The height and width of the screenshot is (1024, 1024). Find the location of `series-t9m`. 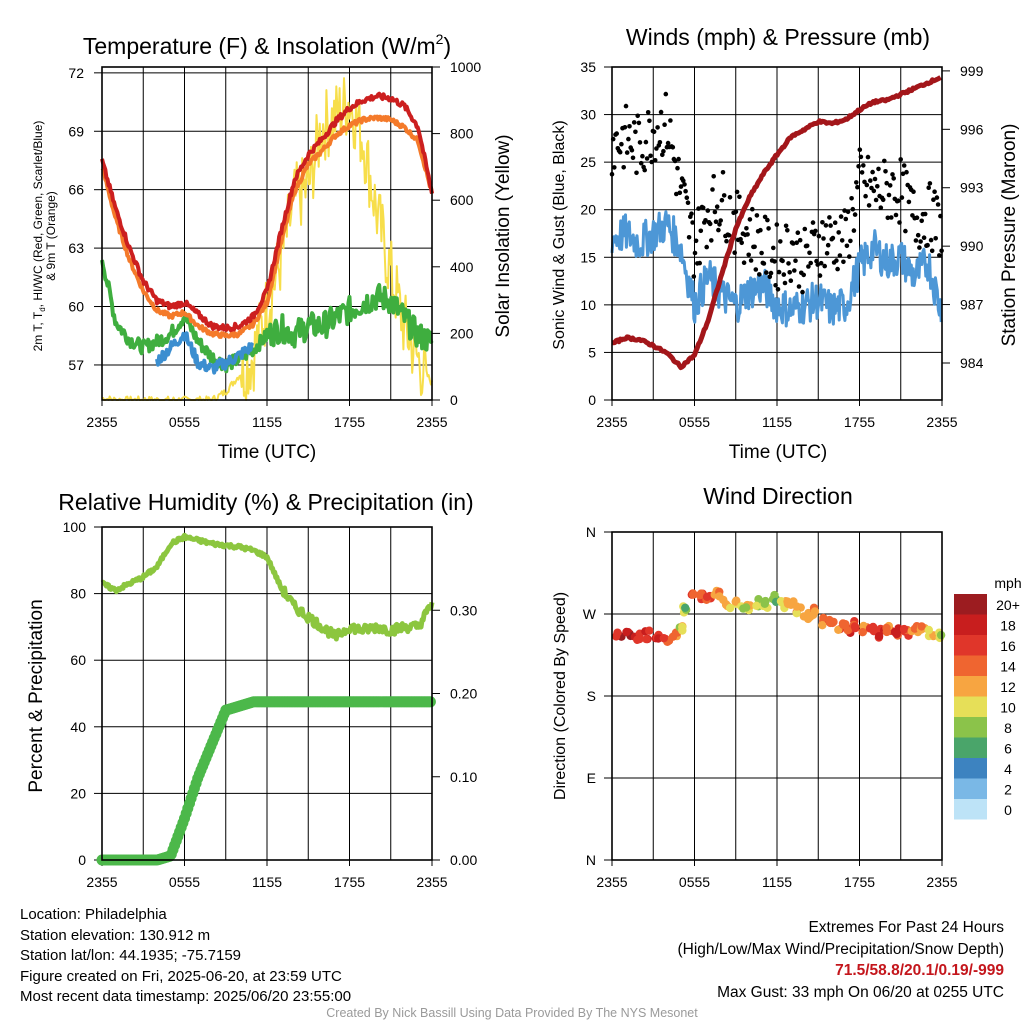

series-t9m is located at coordinates (267, 226).